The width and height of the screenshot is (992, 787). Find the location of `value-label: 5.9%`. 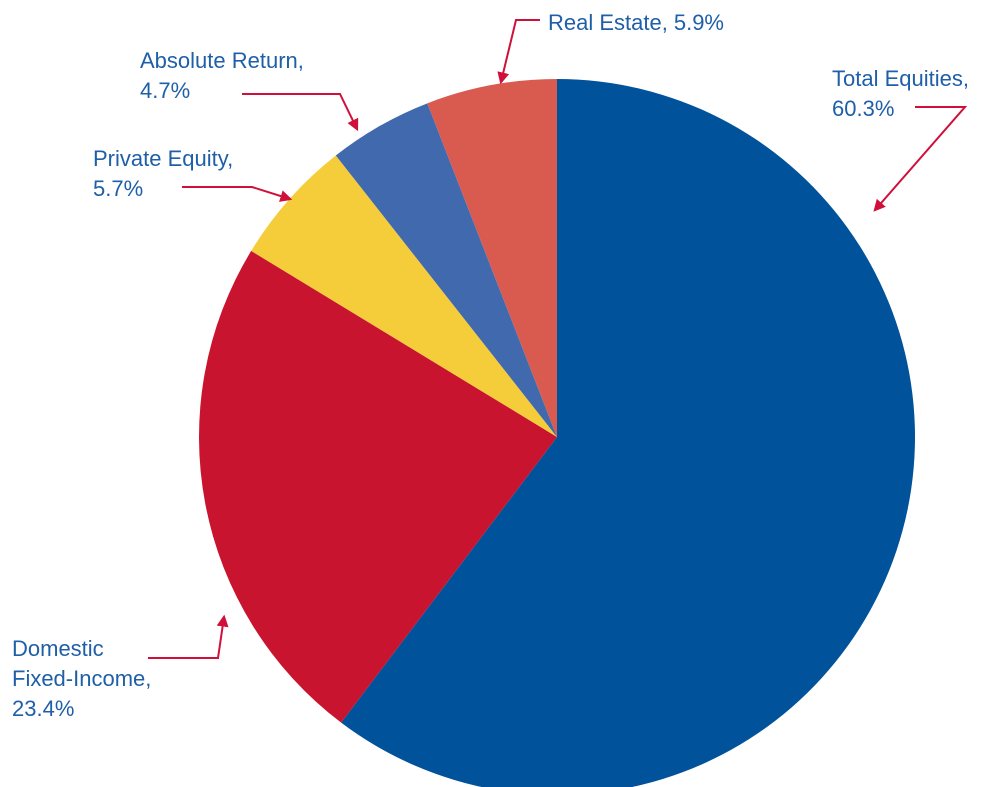

value-label: 5.9% is located at coordinates (699, 22).